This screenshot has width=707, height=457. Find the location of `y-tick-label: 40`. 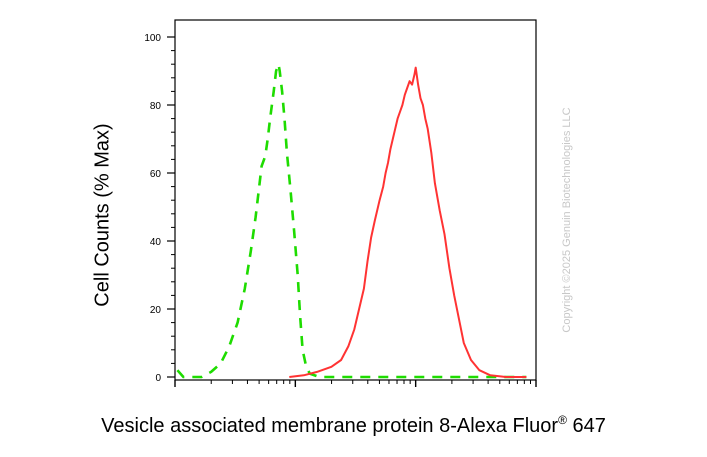

y-tick-label: 40 is located at coordinates (156, 242).